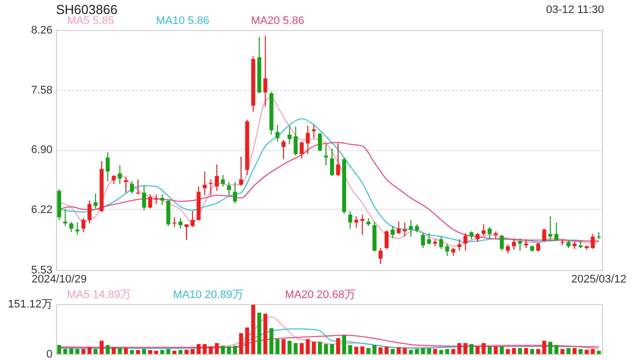 The width and height of the screenshot is (640, 360). Describe the element at coordinates (90, 20) in the screenshot. I see `text: MA5 5.85` at that location.